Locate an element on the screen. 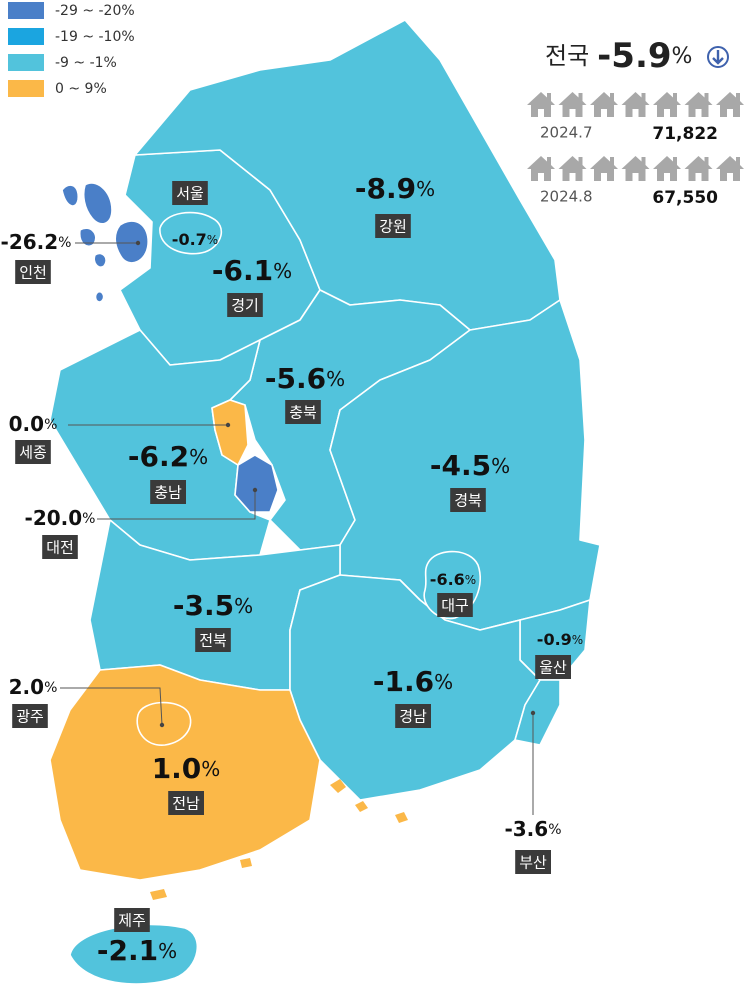 The height and width of the screenshot is (989, 750). legend-label: -9 ~ -1% is located at coordinates (86, 63).